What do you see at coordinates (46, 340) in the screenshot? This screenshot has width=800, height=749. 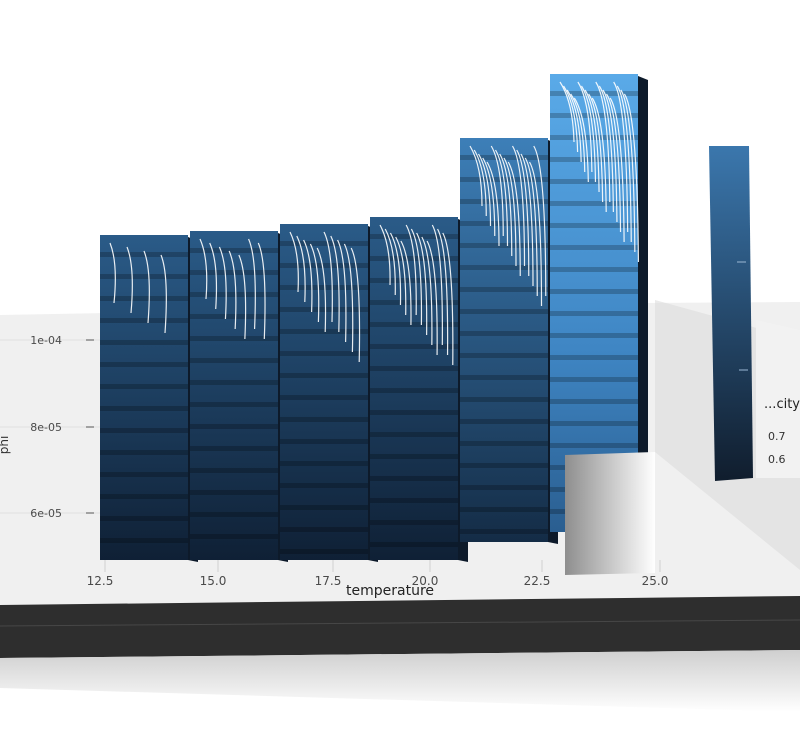 I see `y-tick-label: 1e-04` at bounding box center [46, 340].